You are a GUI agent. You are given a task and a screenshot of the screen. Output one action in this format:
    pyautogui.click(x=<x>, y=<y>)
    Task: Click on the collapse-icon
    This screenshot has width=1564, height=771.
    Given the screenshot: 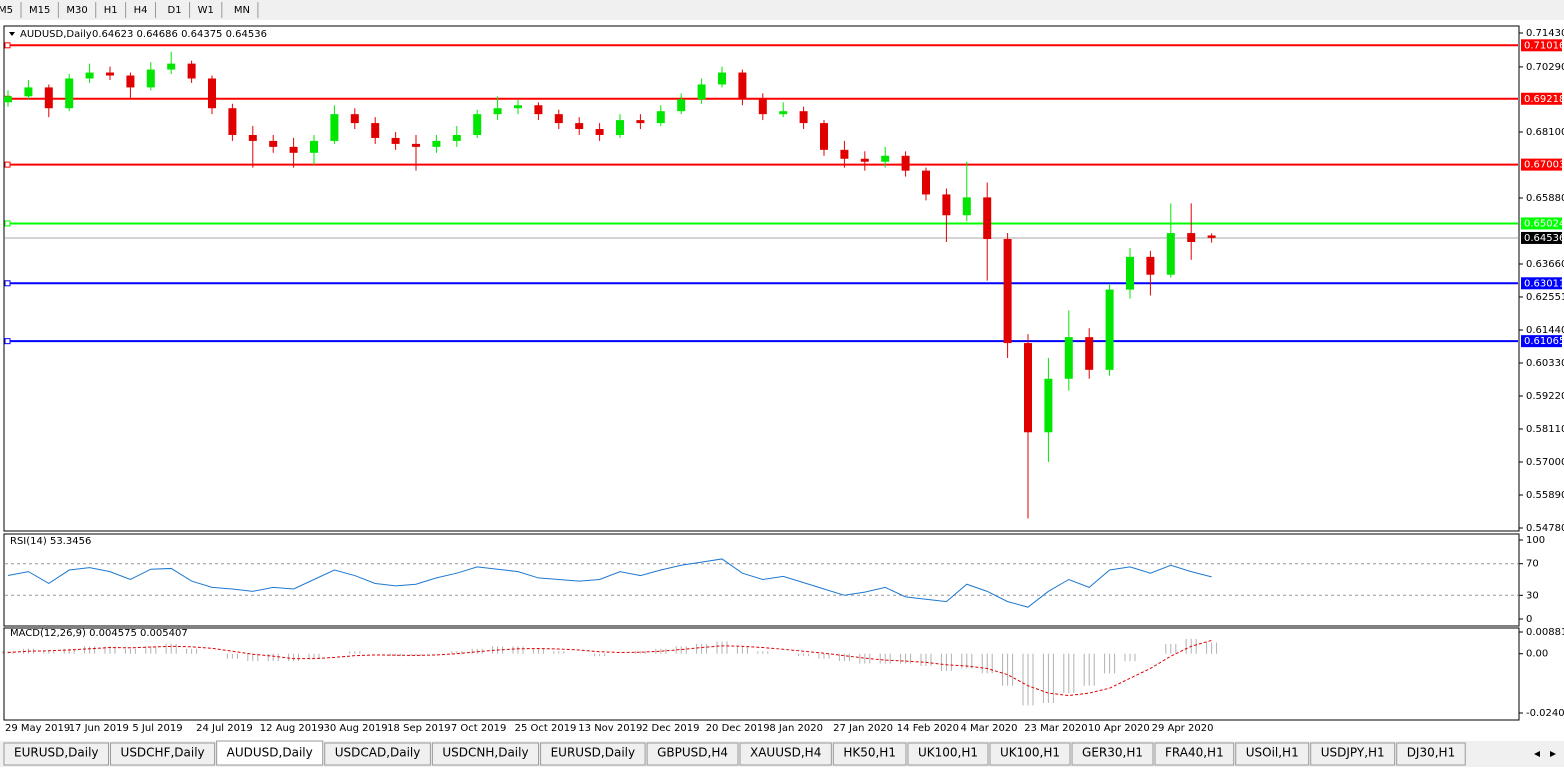 What is the action you would take?
    pyautogui.click(x=12, y=34)
    